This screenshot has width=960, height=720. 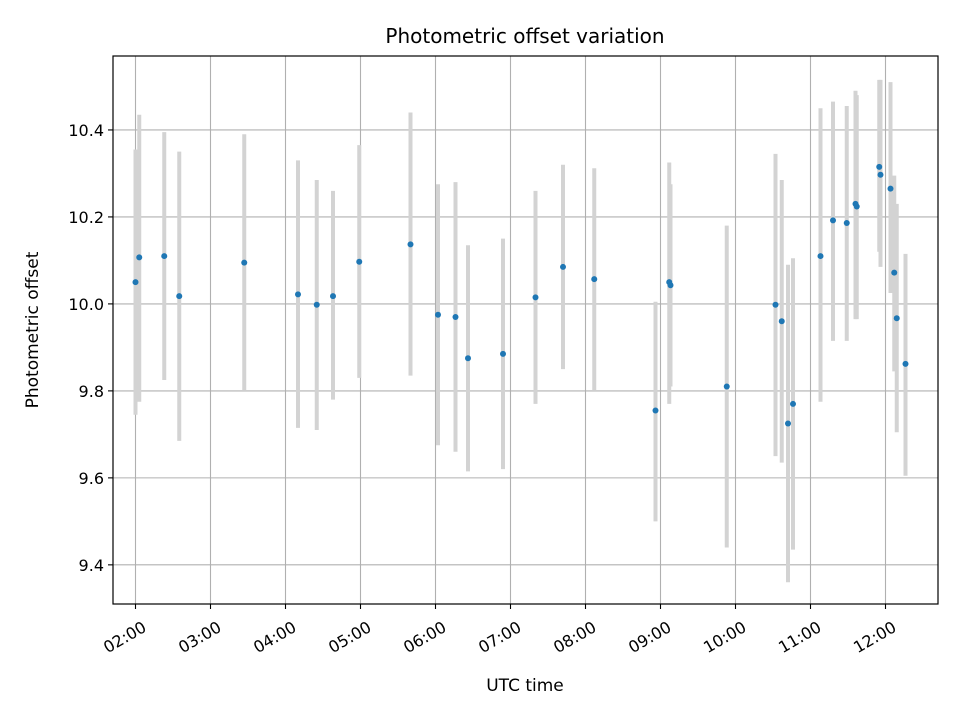 What do you see at coordinates (91, 478) in the screenshot?
I see `y-tick-label: 9.6` at bounding box center [91, 478].